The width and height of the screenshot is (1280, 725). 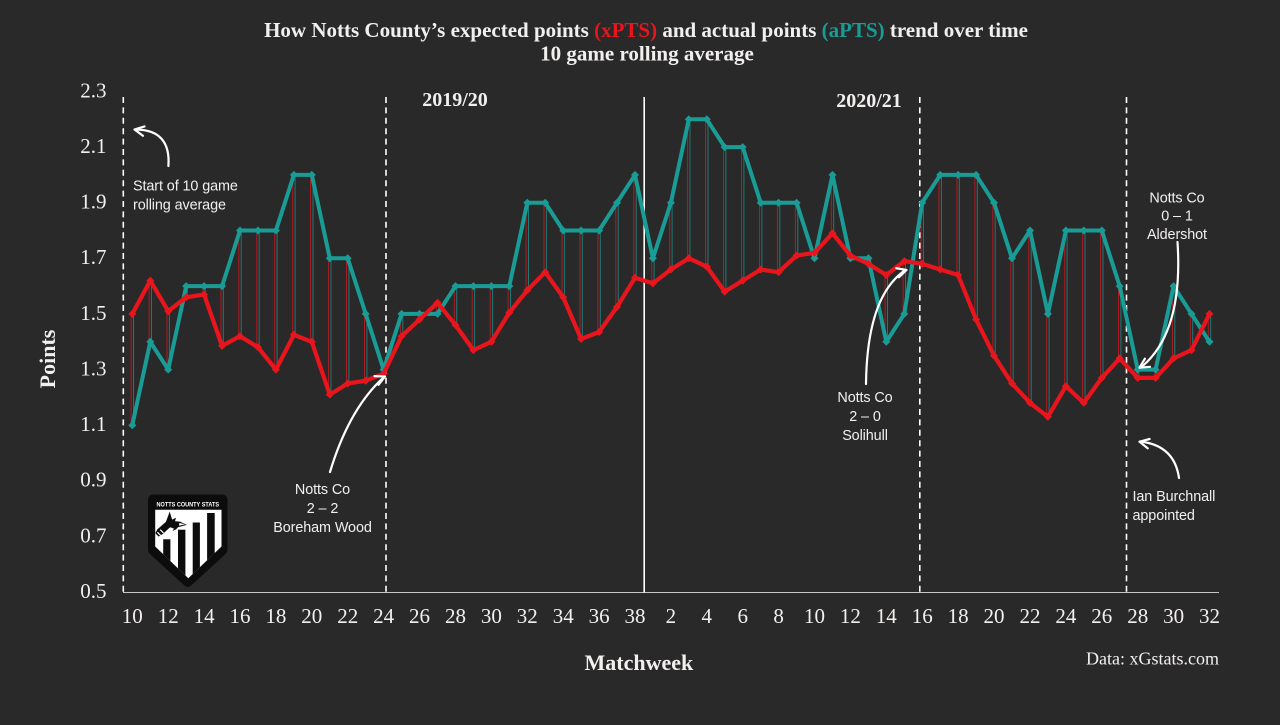 I want to click on svg-text: appointed, so click(x=1164, y=516).